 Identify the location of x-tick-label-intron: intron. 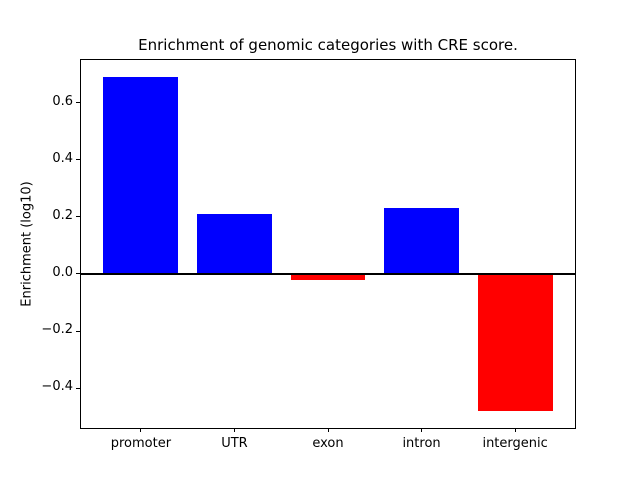
(421, 443).